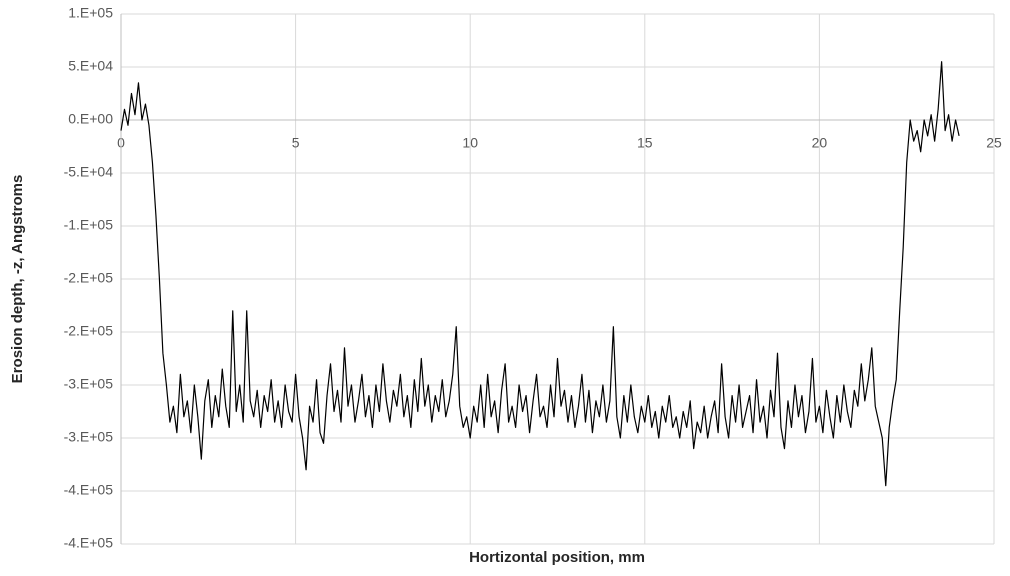 The width and height of the screenshot is (1010, 576). What do you see at coordinates (89, 172) in the screenshot?
I see `y-tick-label: -5.E+04` at bounding box center [89, 172].